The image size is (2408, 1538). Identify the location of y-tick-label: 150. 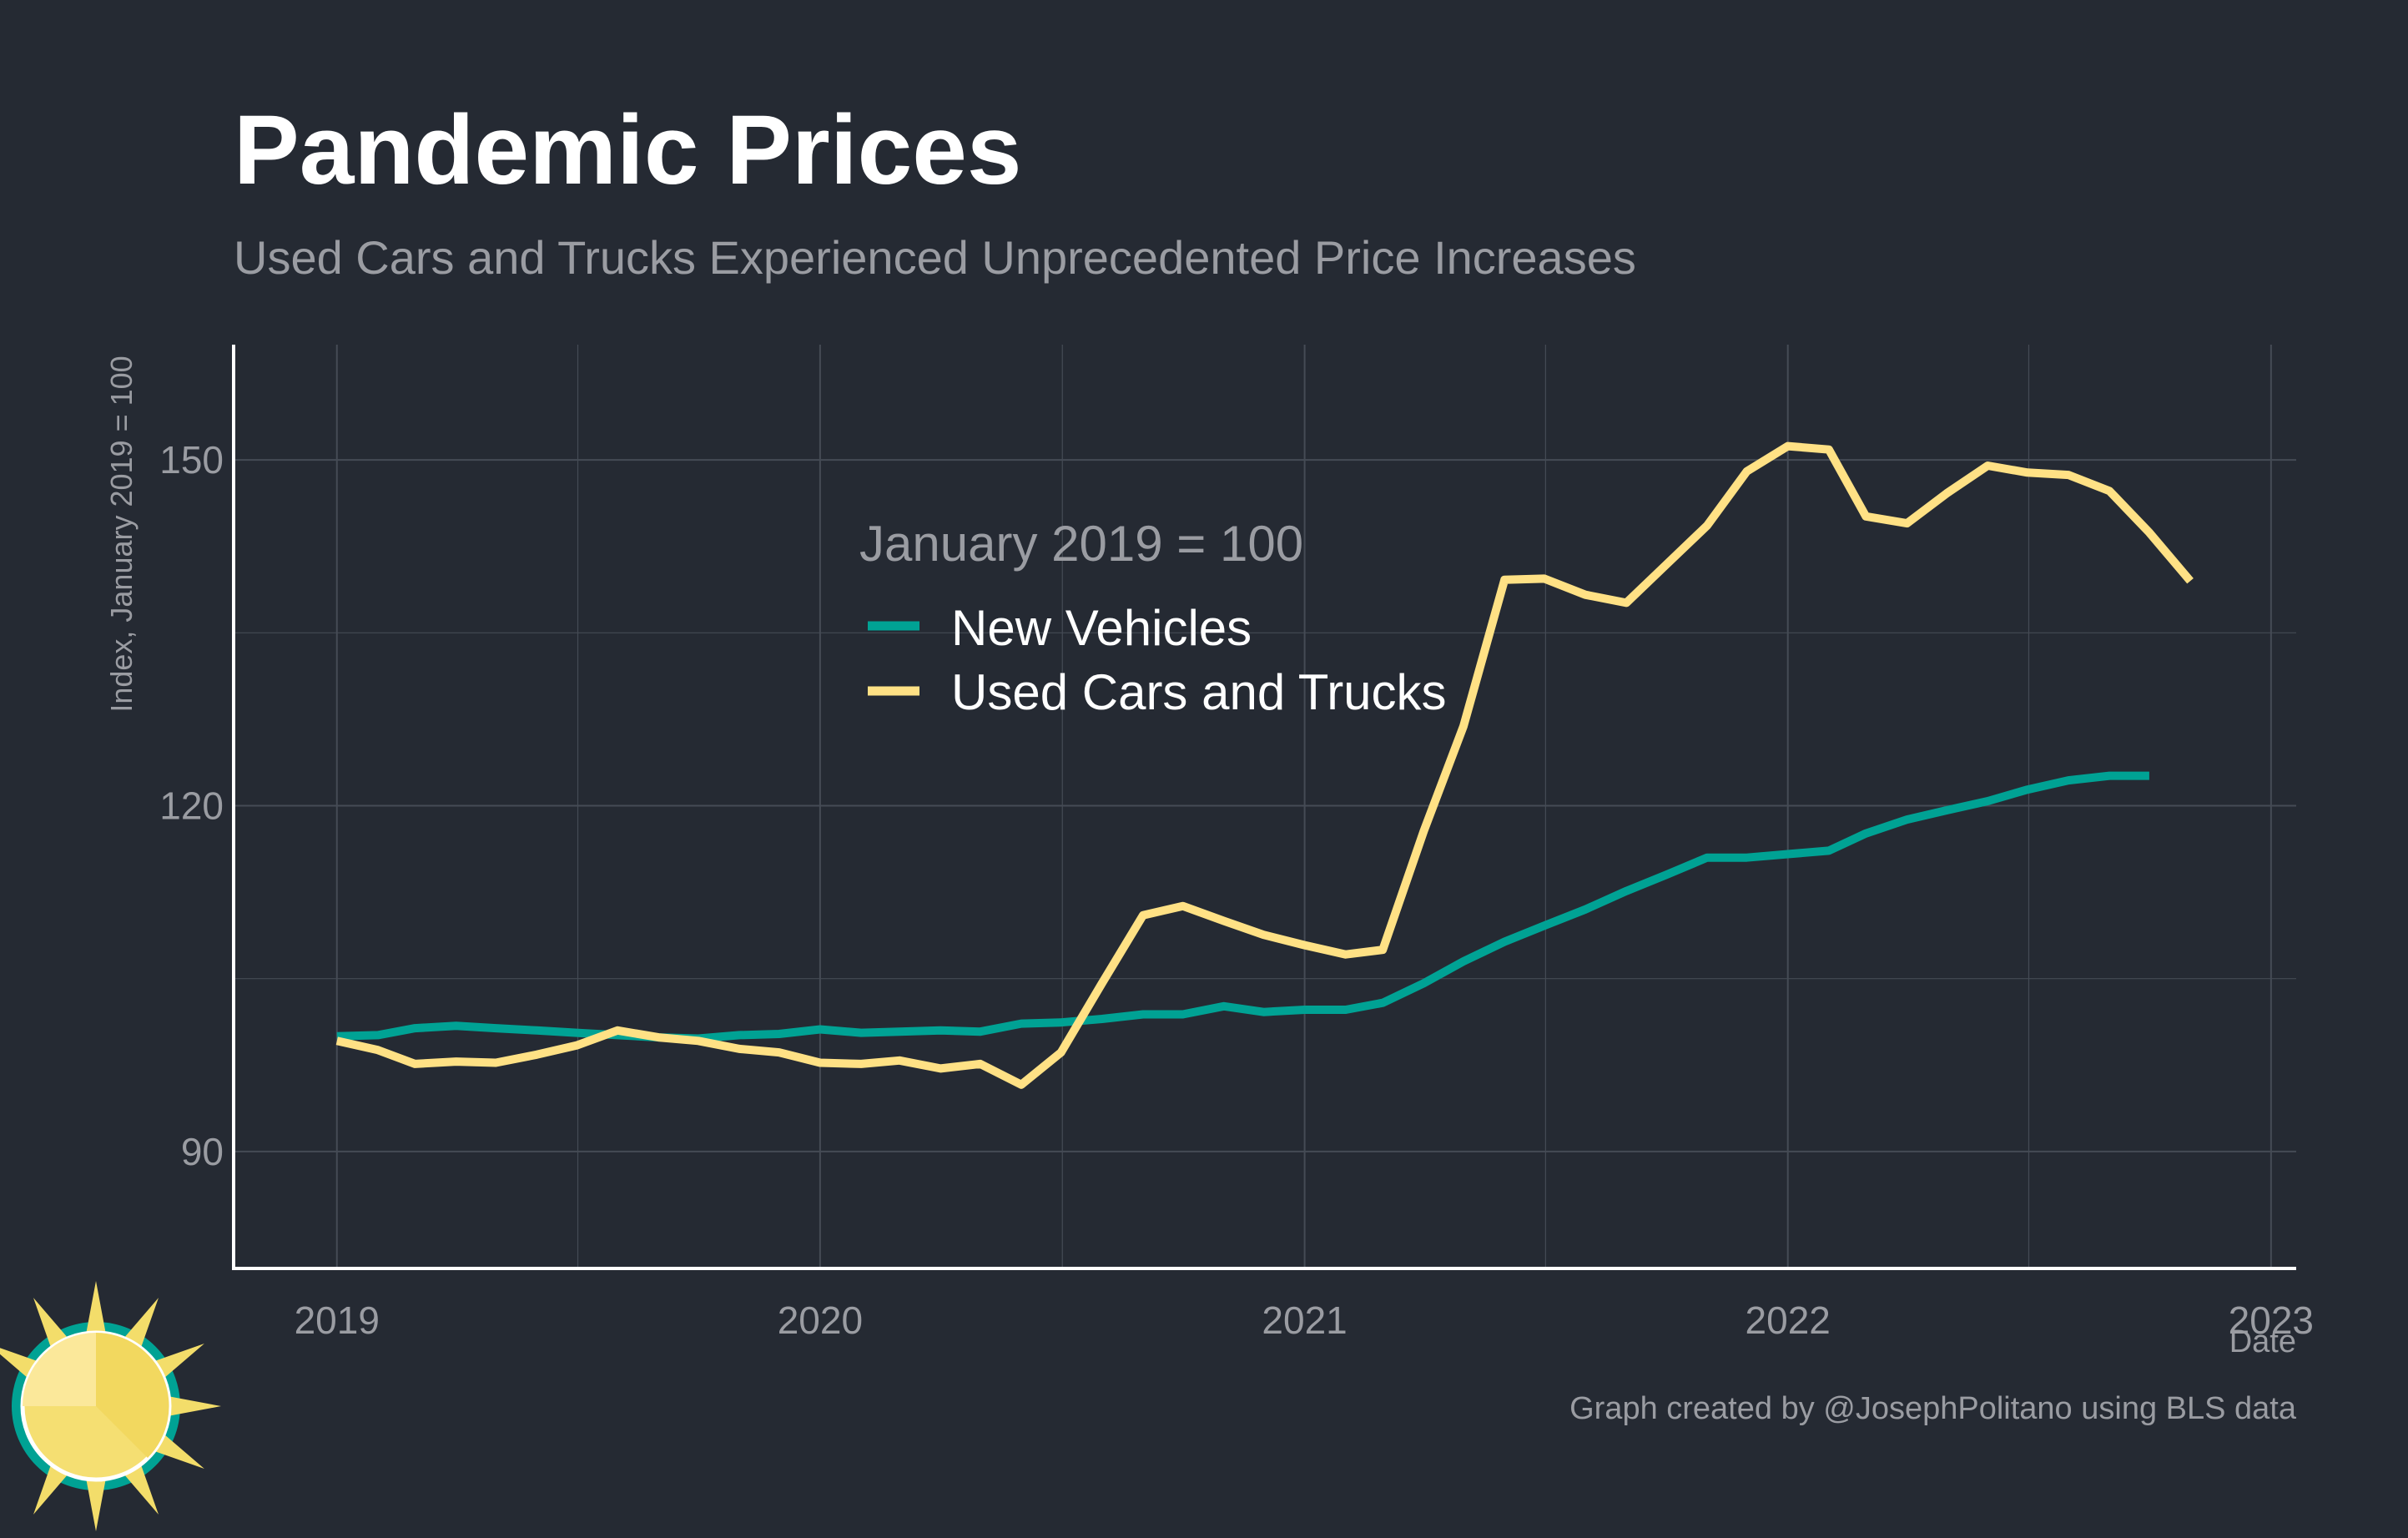
(191, 460).